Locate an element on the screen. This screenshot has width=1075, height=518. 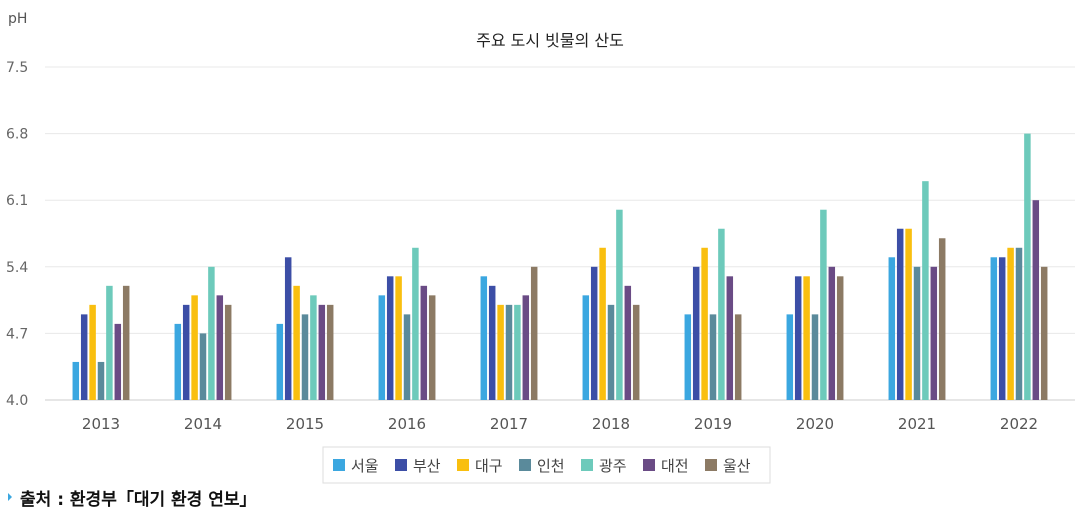
y-tick-label: 4.7 is located at coordinates (17, 334).